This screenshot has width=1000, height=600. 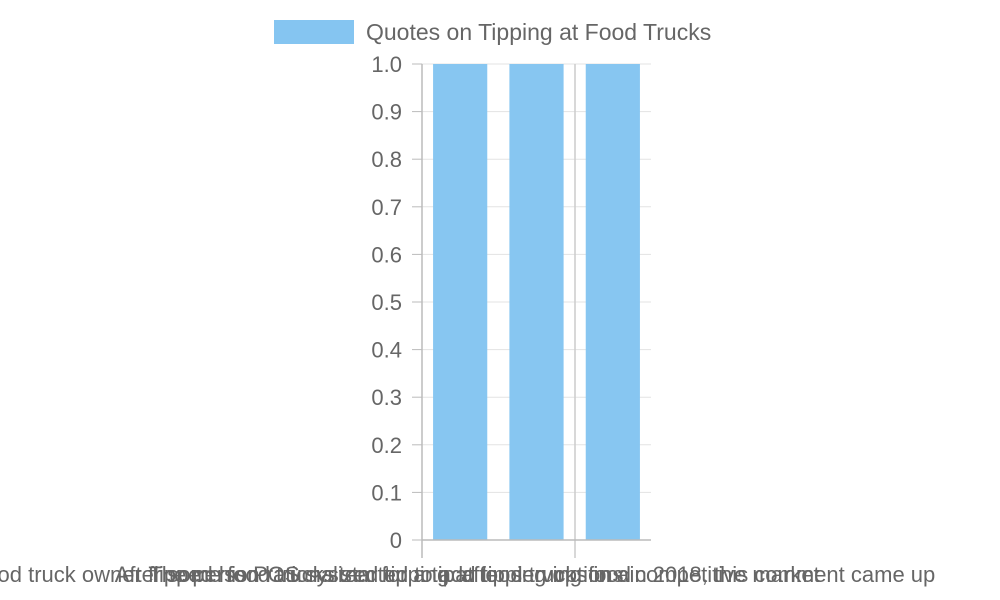 I want to click on y-tick-label: 0.3, so click(x=386, y=397).